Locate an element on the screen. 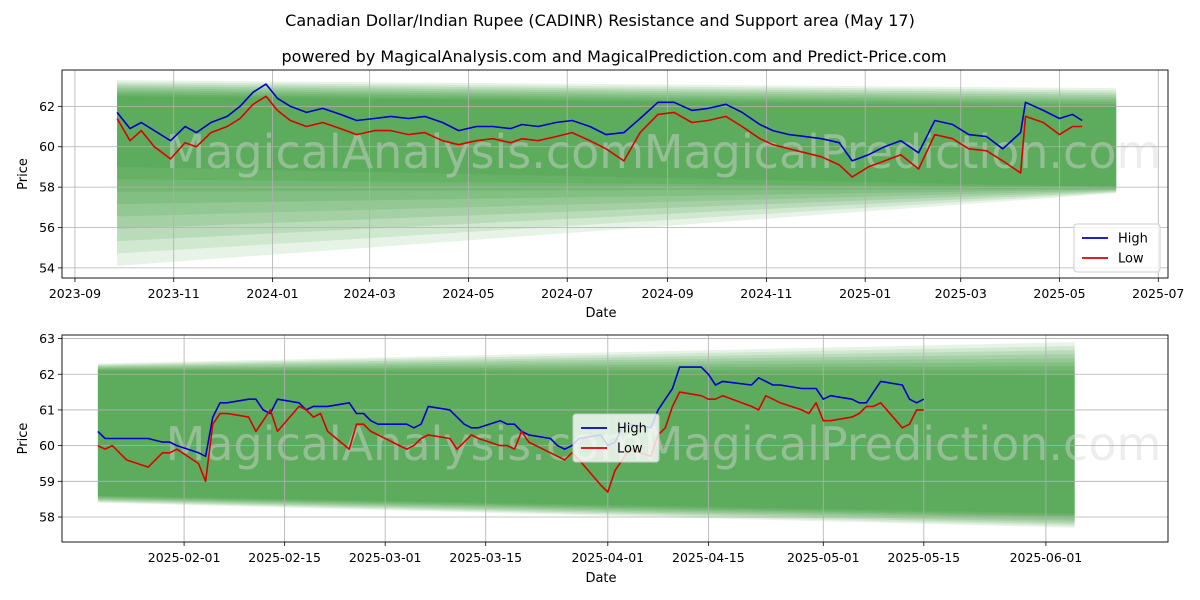 The width and height of the screenshot is (1200, 600). y-tick-label: 59 is located at coordinates (47, 481).